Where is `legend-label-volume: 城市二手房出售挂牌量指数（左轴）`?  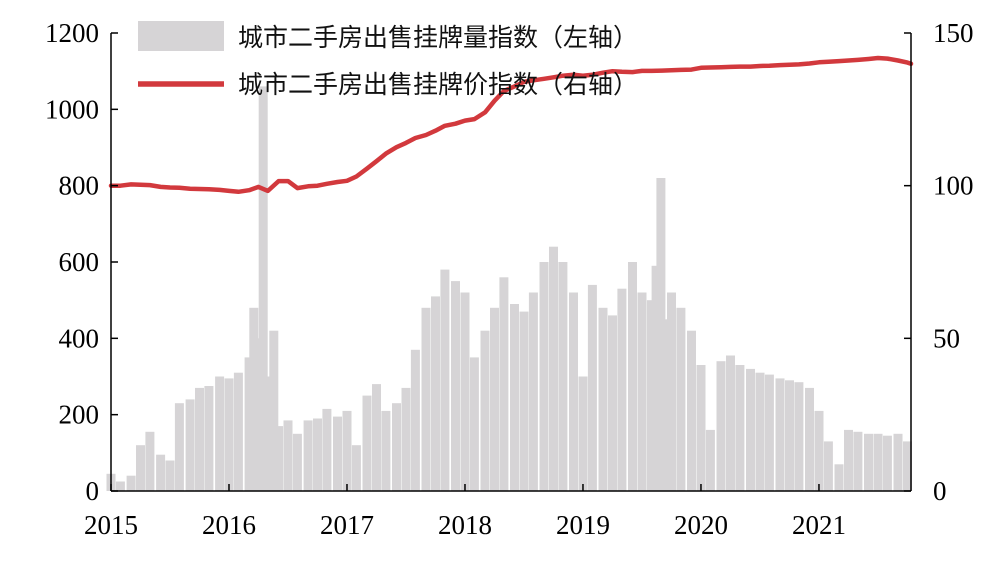 legend-label-volume: 城市二手房出售挂牌量指数（左轴） is located at coordinates (438, 37).